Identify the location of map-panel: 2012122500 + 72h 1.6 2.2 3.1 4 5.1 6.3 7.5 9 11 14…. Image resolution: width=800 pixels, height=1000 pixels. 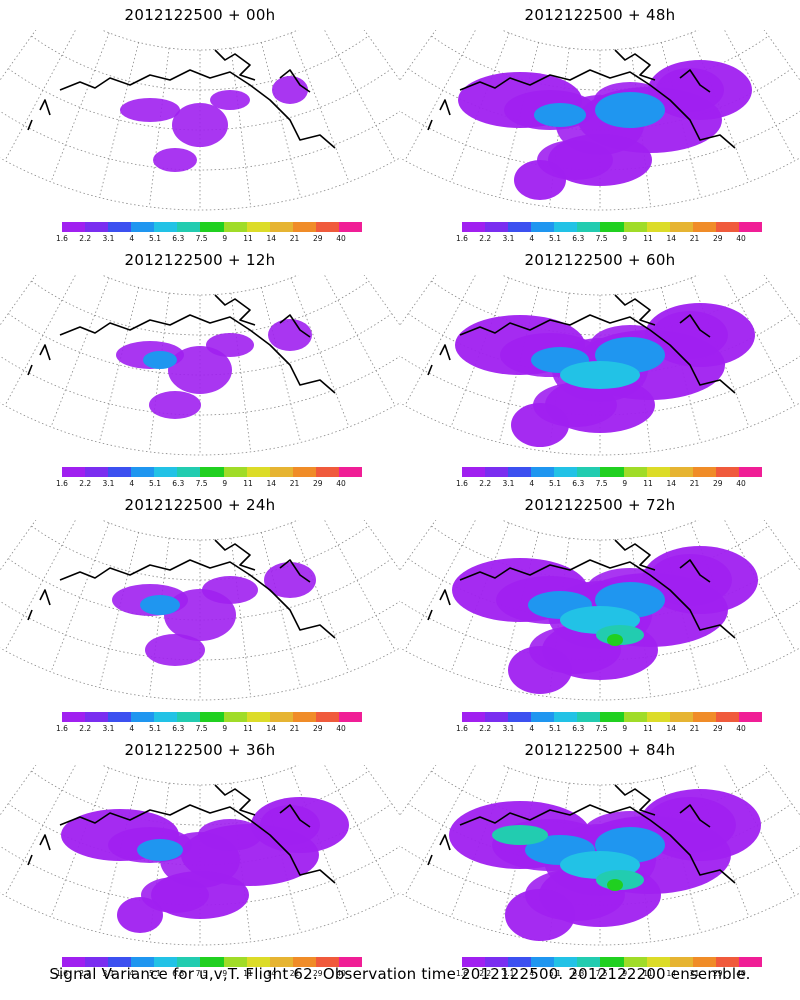
(600, 612).